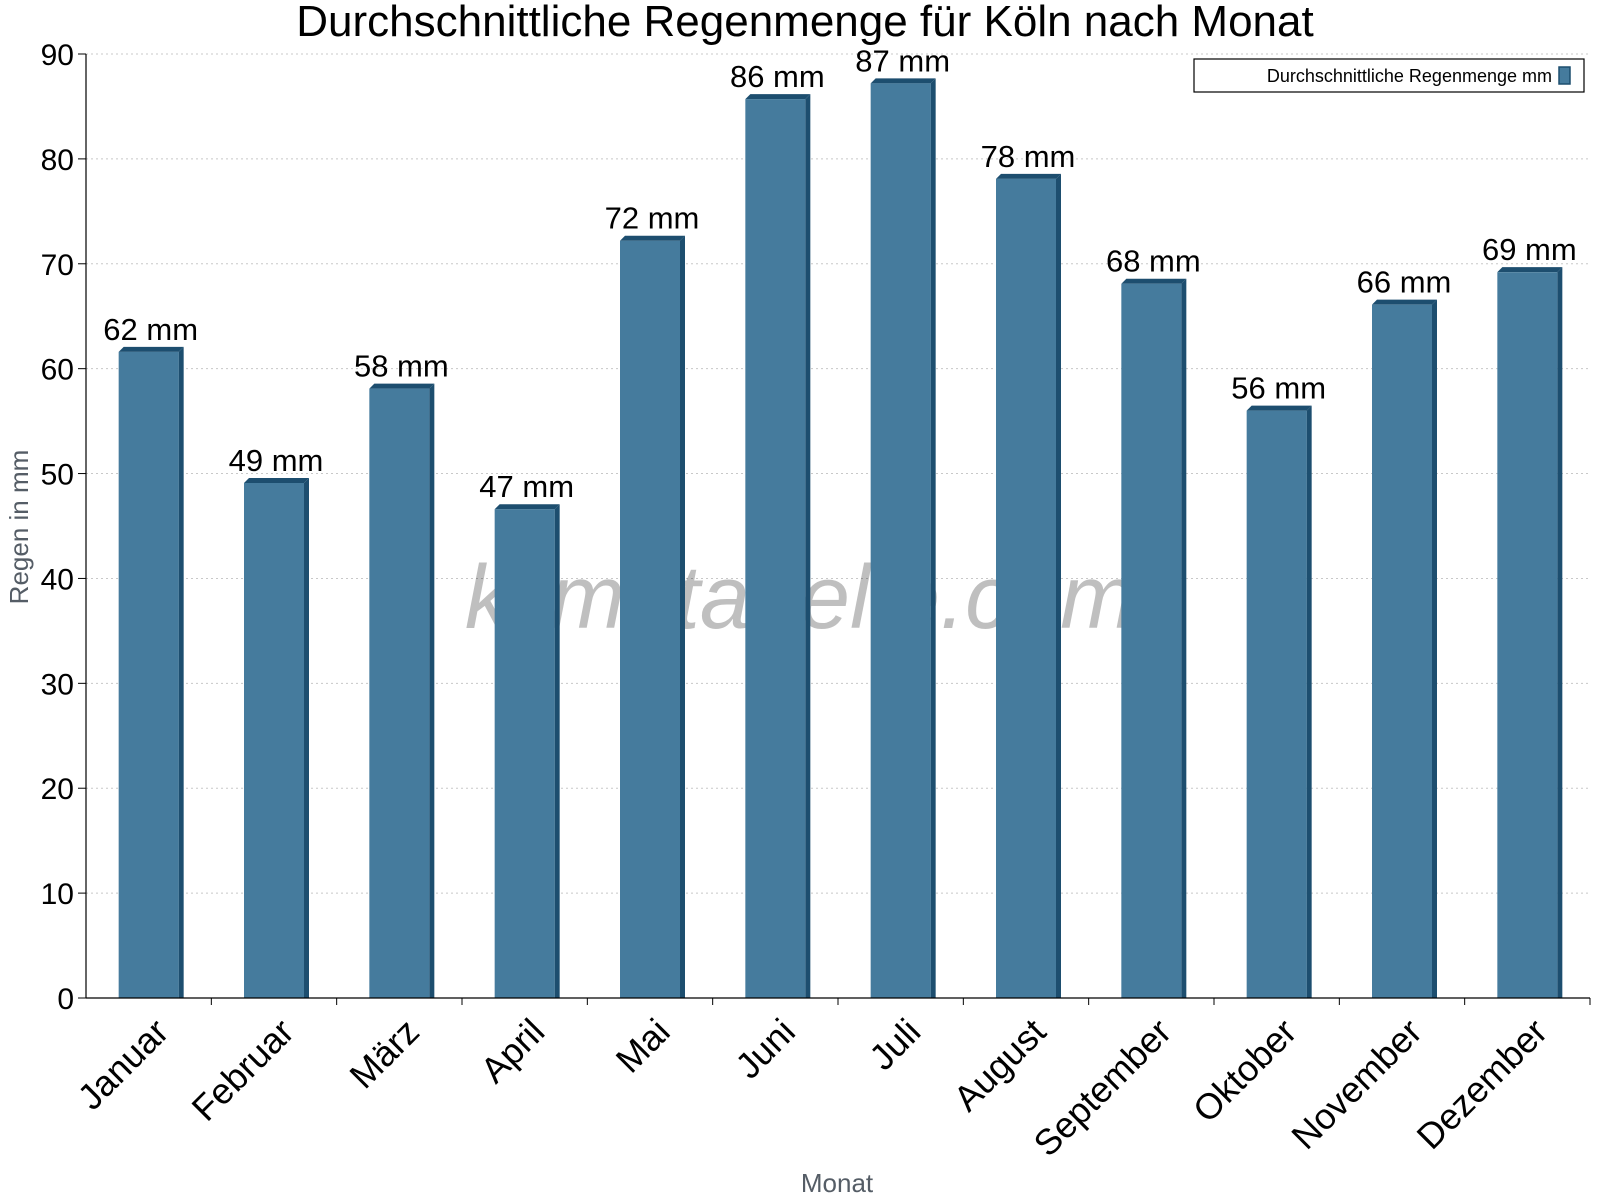  I want to click on data-label: 66 mm, so click(1404, 282).